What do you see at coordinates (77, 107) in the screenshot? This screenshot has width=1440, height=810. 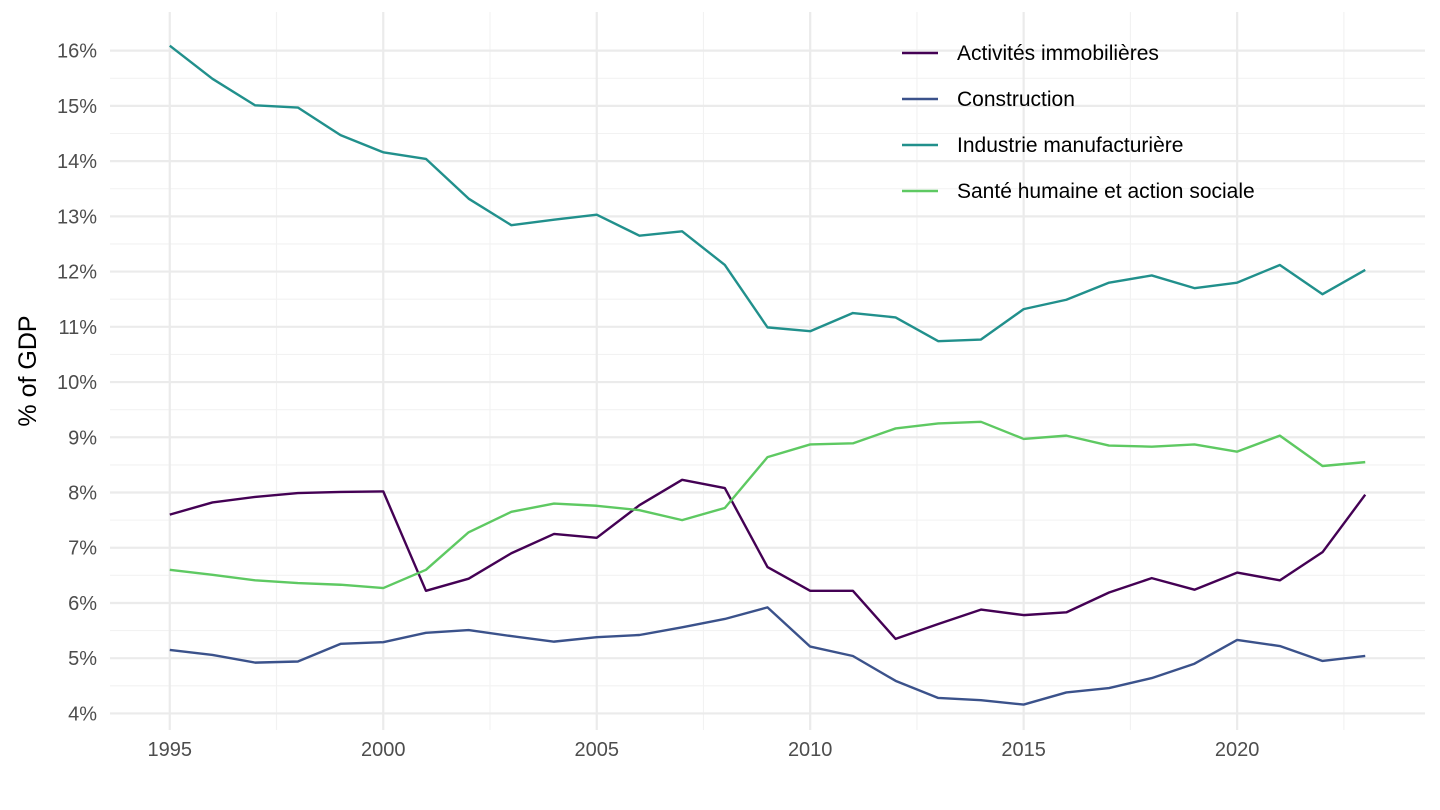 I see `y-tick-label: 15%` at bounding box center [77, 107].